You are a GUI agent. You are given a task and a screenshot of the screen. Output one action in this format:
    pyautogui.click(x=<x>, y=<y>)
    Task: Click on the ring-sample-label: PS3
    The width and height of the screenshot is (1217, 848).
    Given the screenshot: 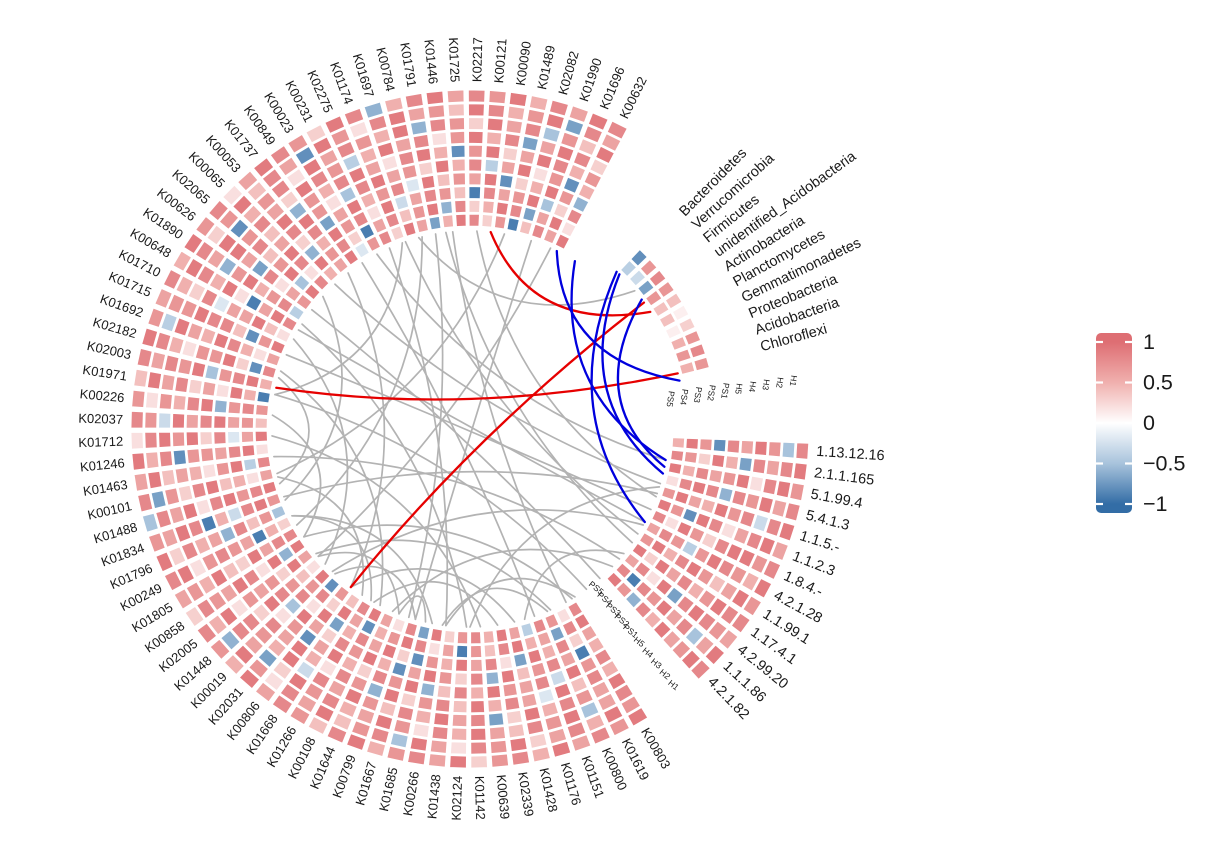 What is the action you would take?
    pyautogui.click(x=698, y=395)
    